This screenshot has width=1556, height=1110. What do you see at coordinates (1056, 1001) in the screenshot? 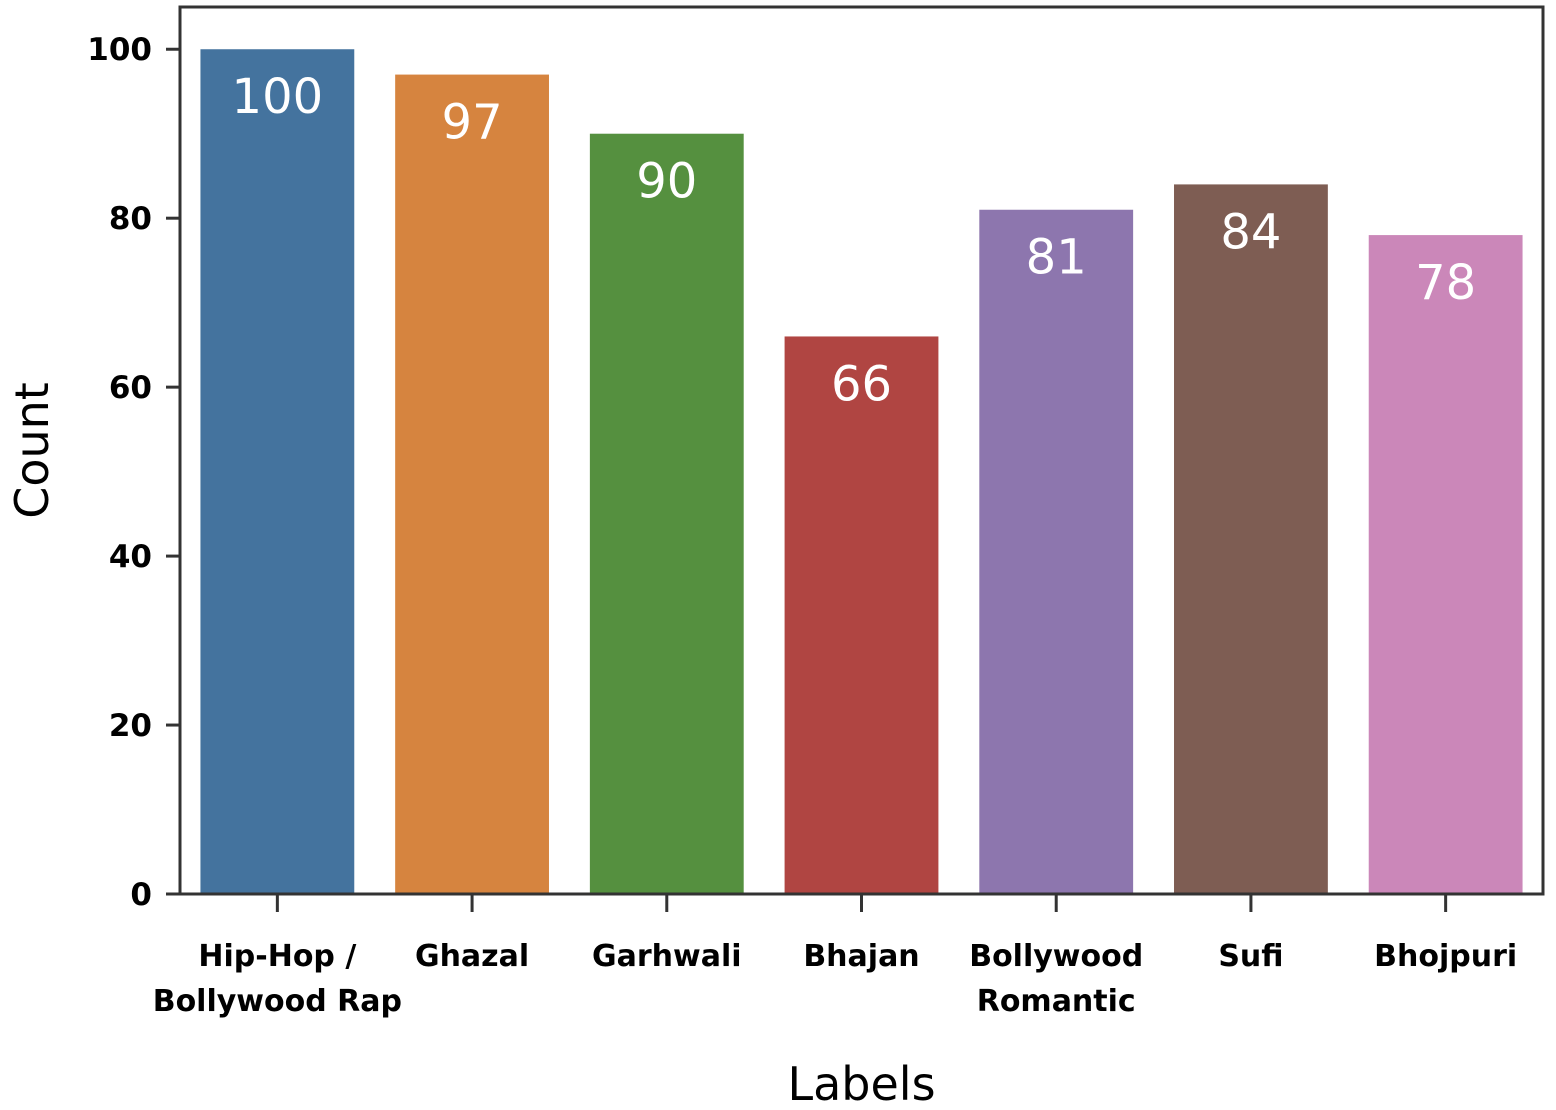
I see `x-tick-label-line: Romantic` at bounding box center [1056, 1001].